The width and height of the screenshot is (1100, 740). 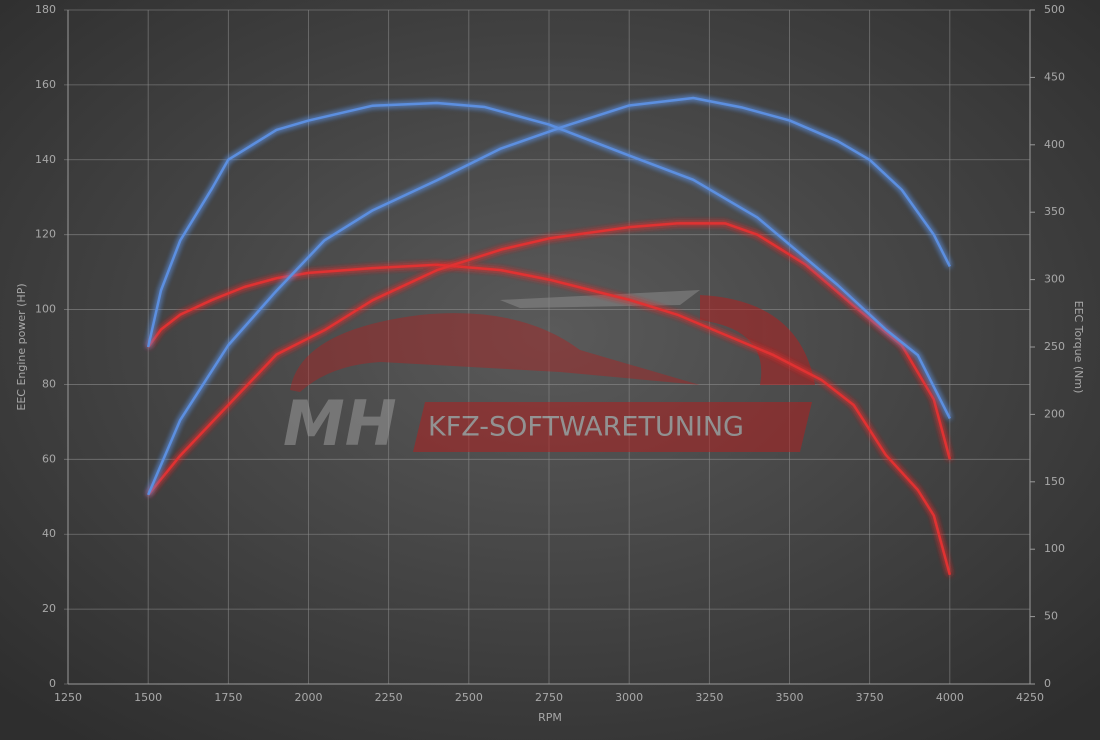 What do you see at coordinates (68, 697) in the screenshot?
I see `x-tick-label: 1250` at bounding box center [68, 697].